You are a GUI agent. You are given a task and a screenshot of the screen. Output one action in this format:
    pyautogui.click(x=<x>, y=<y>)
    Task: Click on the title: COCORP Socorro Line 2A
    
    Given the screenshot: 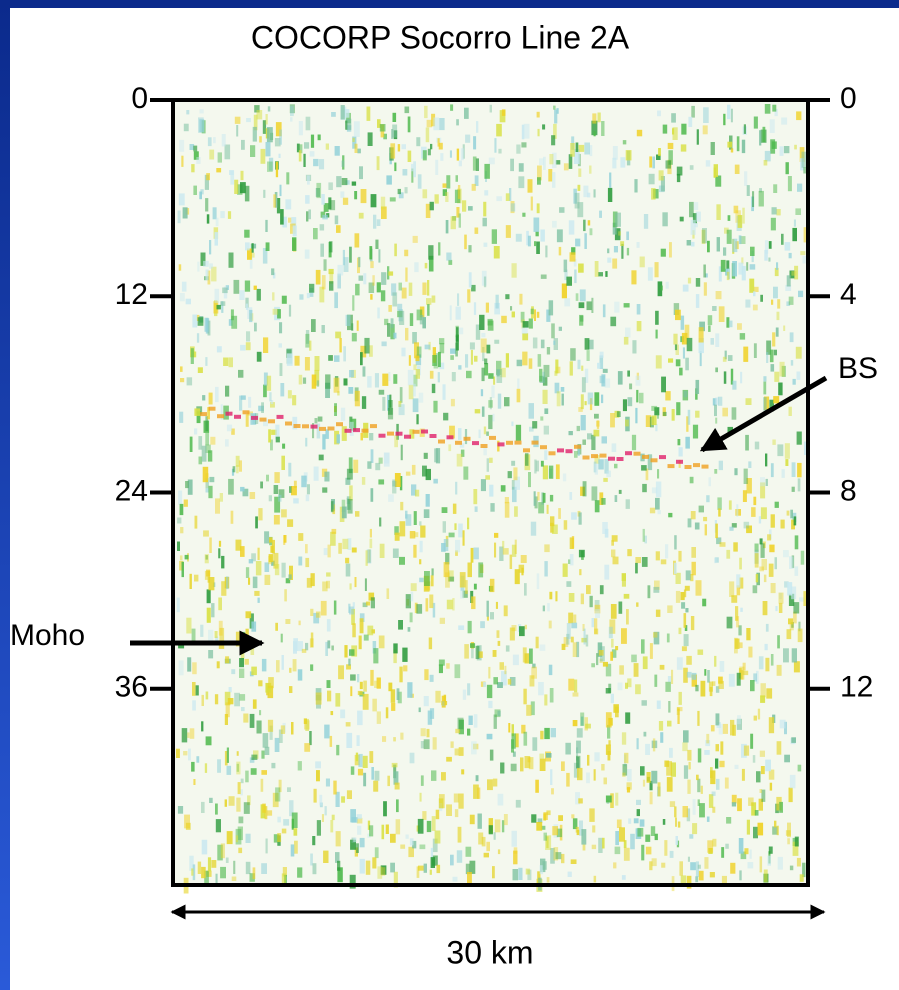 What is the action you would take?
    pyautogui.click(x=440, y=37)
    